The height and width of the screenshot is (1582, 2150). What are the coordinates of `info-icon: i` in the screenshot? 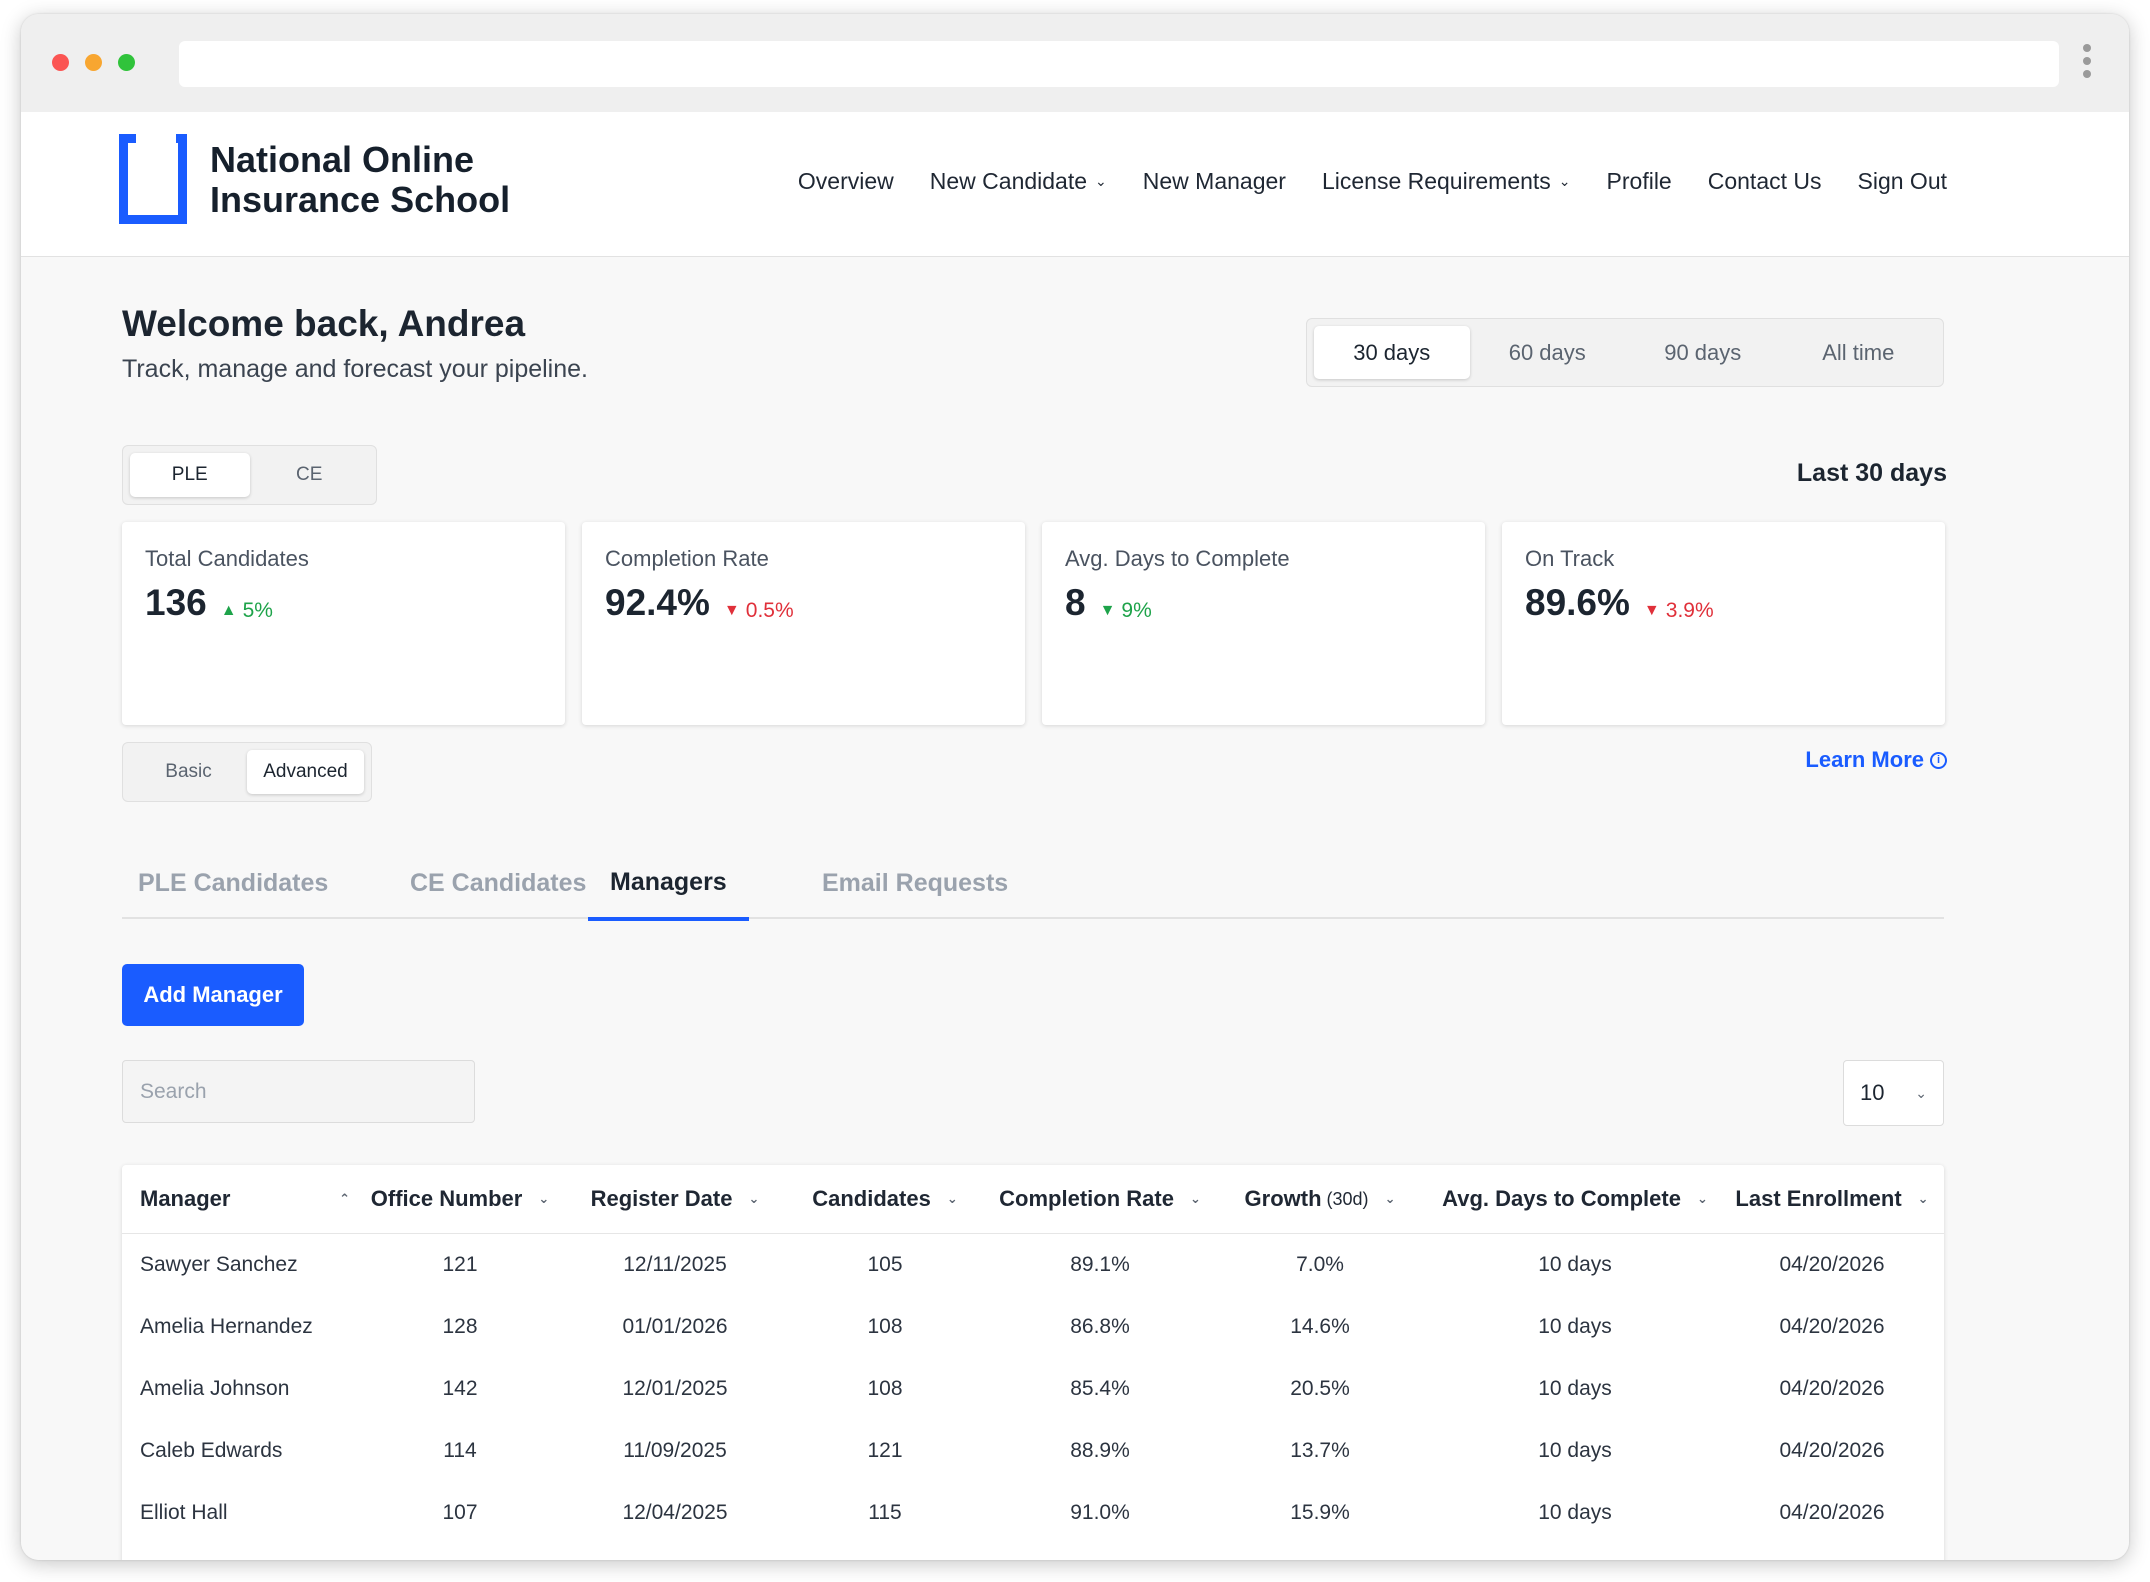 It's located at (1938, 760).